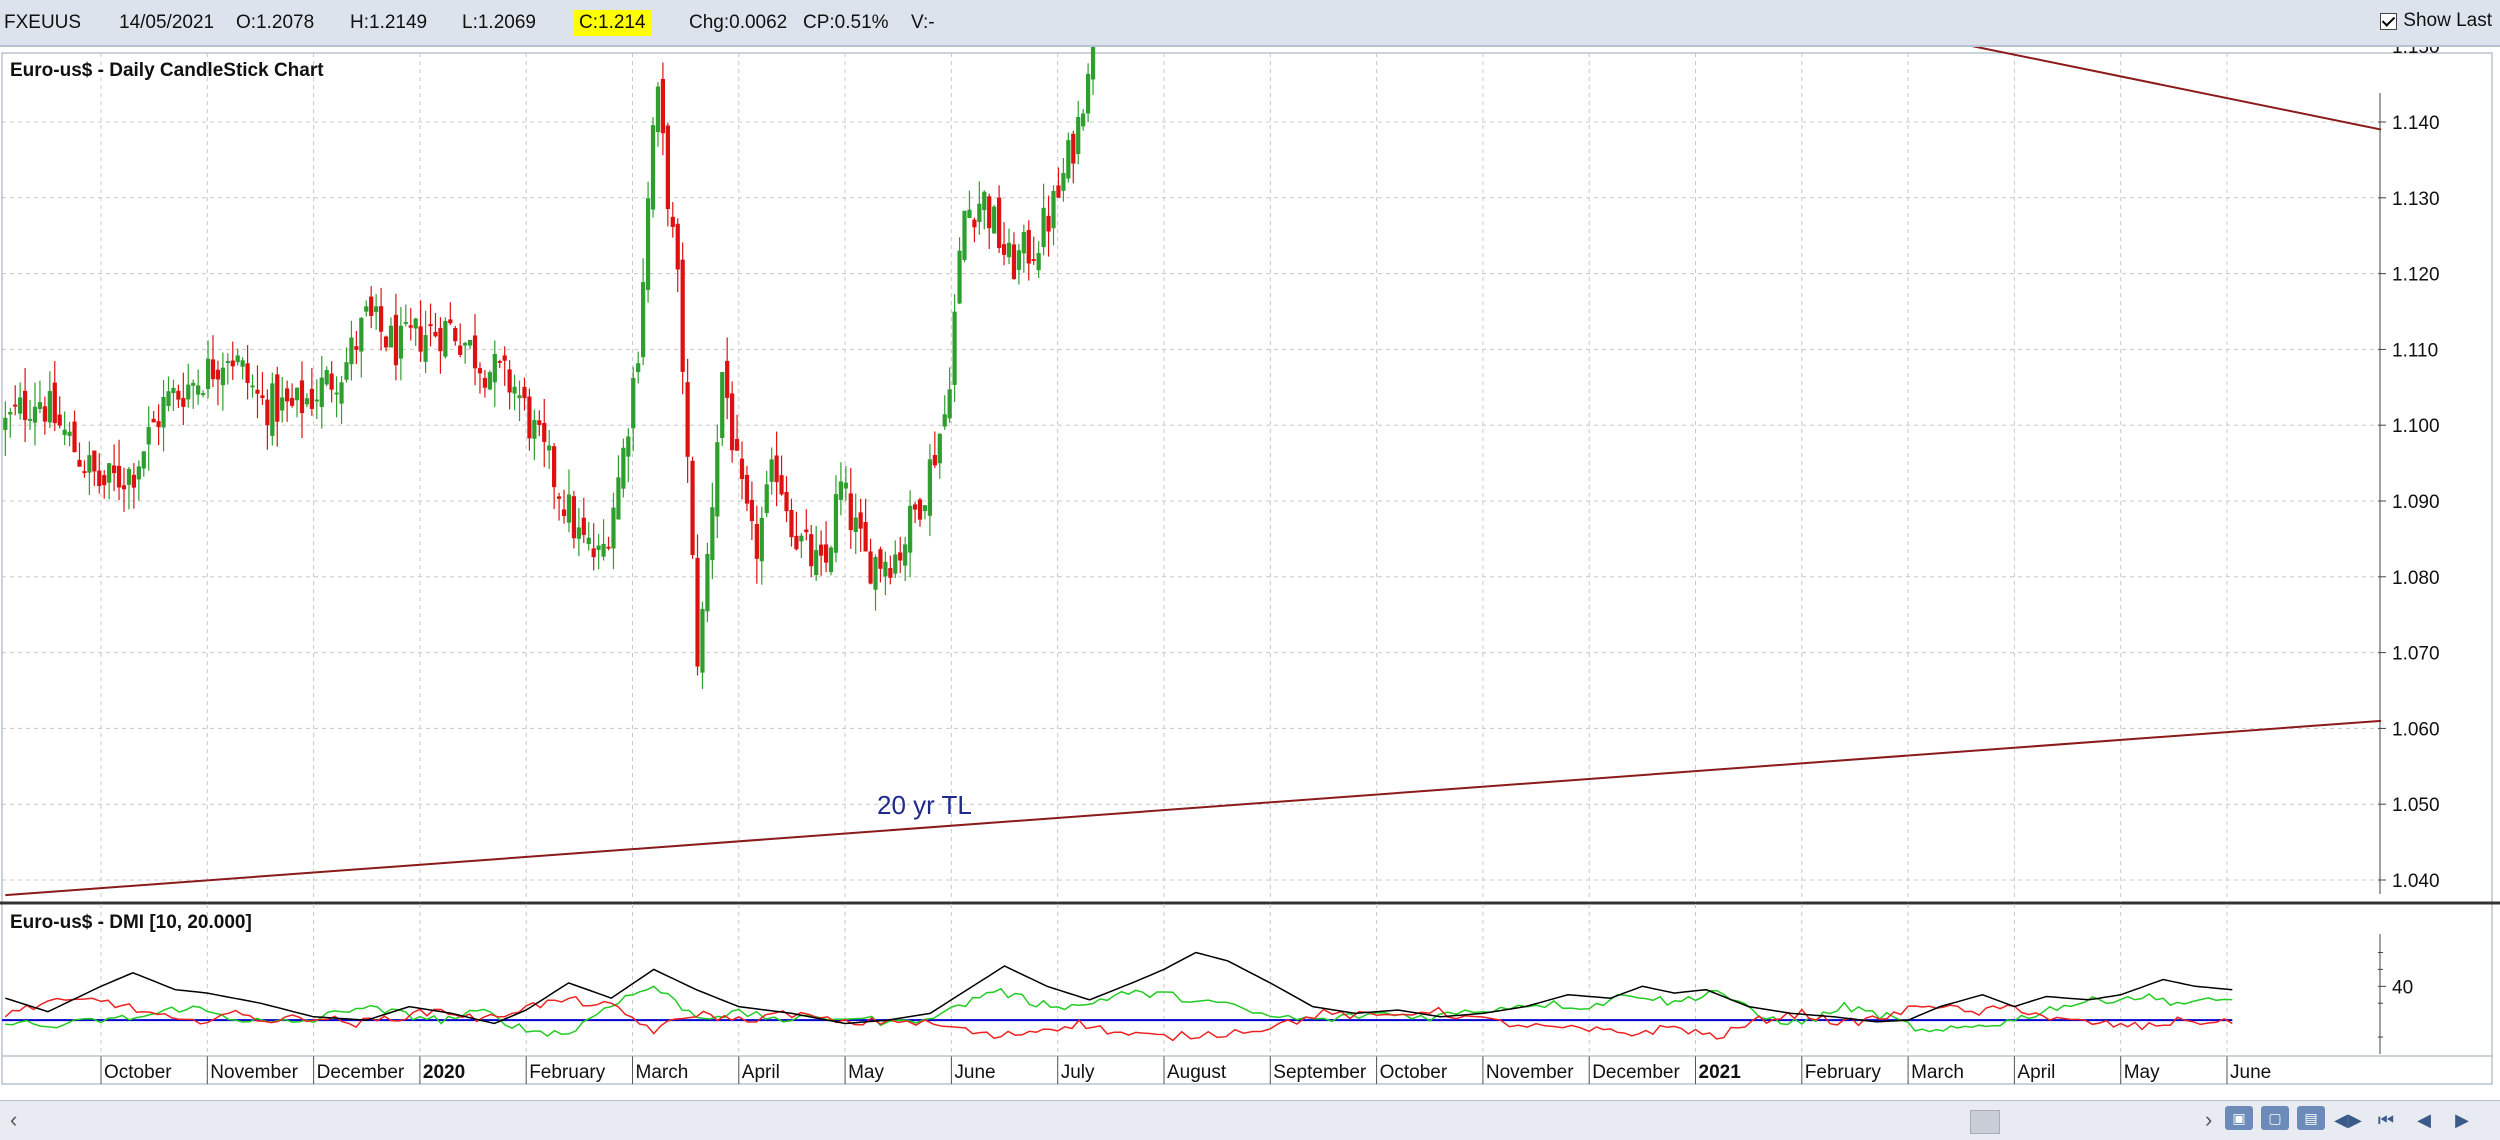 The height and width of the screenshot is (1140, 2500). Describe the element at coordinates (2348, 1119) in the screenshot. I see `expand-icon: ◀▶` at that location.